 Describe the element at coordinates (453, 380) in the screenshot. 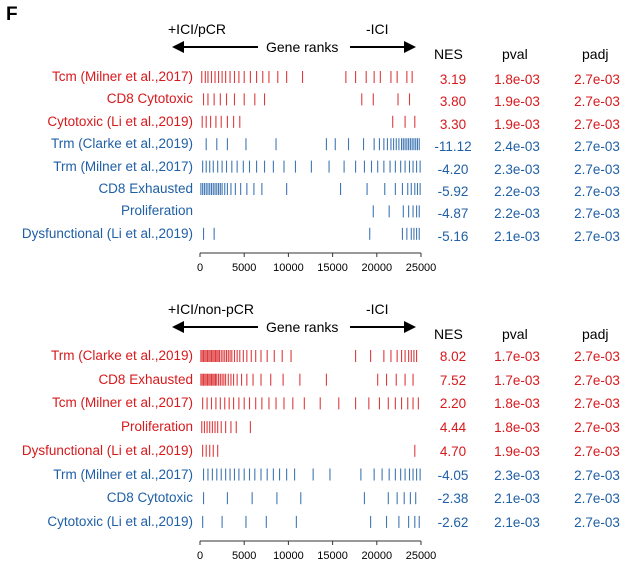

I see `nes-value: 7.52` at that location.